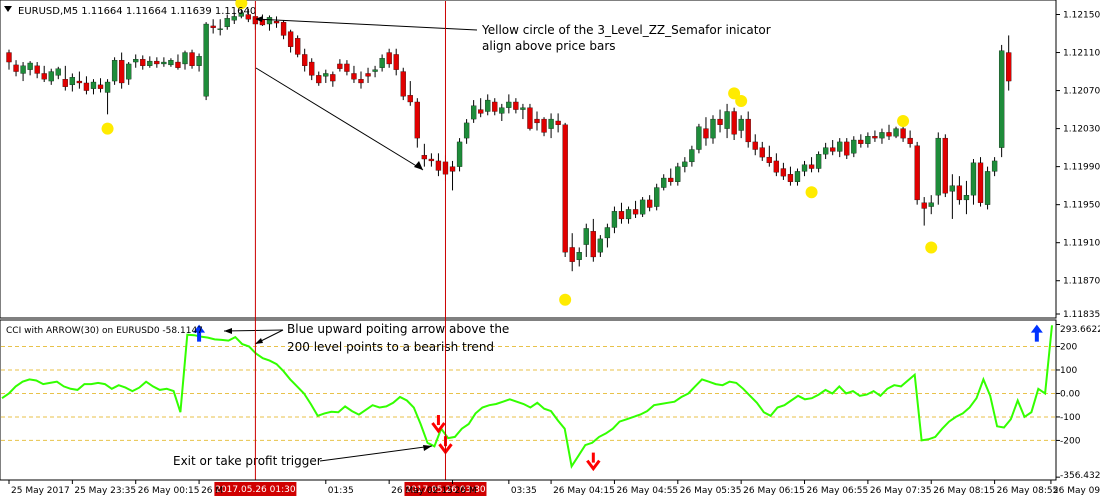  I want to click on cci-annotation-line-2: 200 level points to a bearish trend, so click(390, 347).